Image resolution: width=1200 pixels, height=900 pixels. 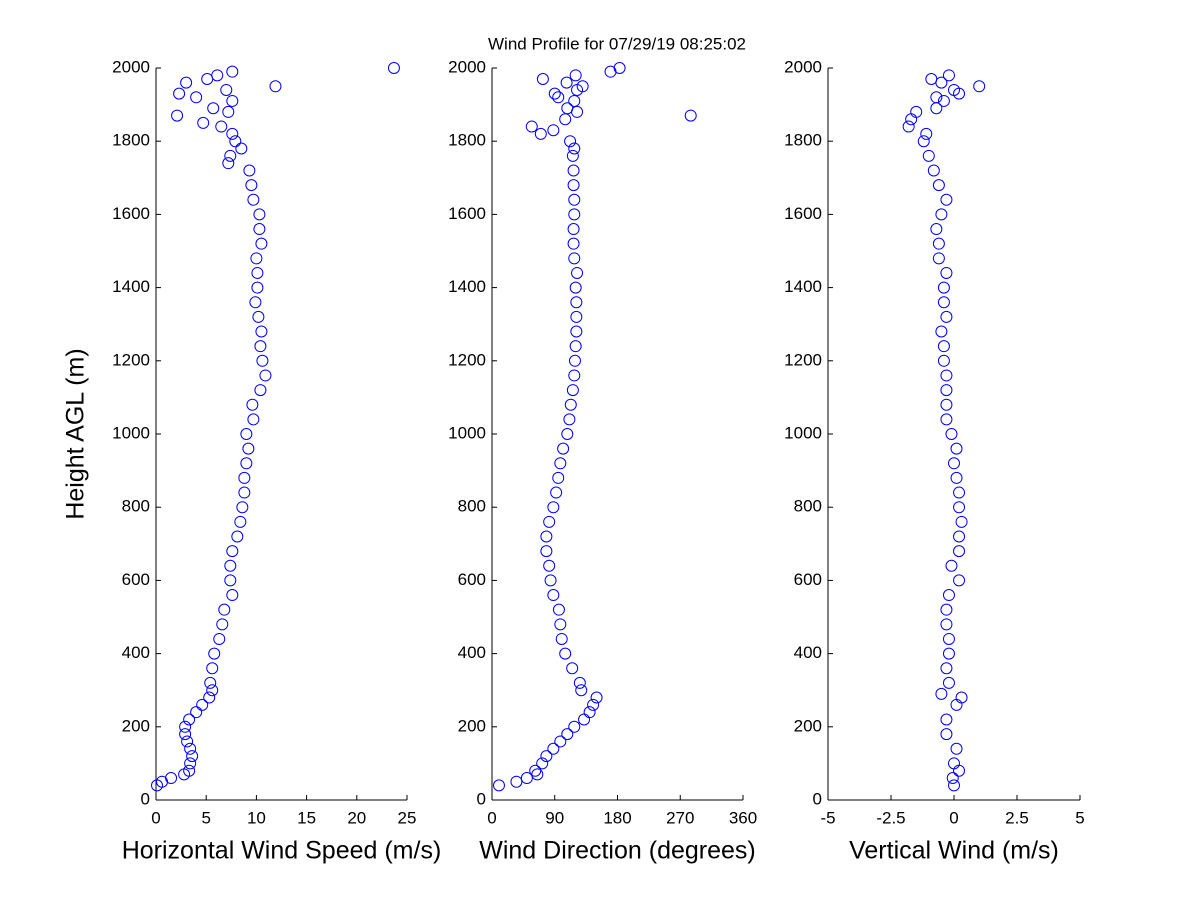 What do you see at coordinates (205, 817) in the screenshot?
I see `x-tick-label: 5` at bounding box center [205, 817].